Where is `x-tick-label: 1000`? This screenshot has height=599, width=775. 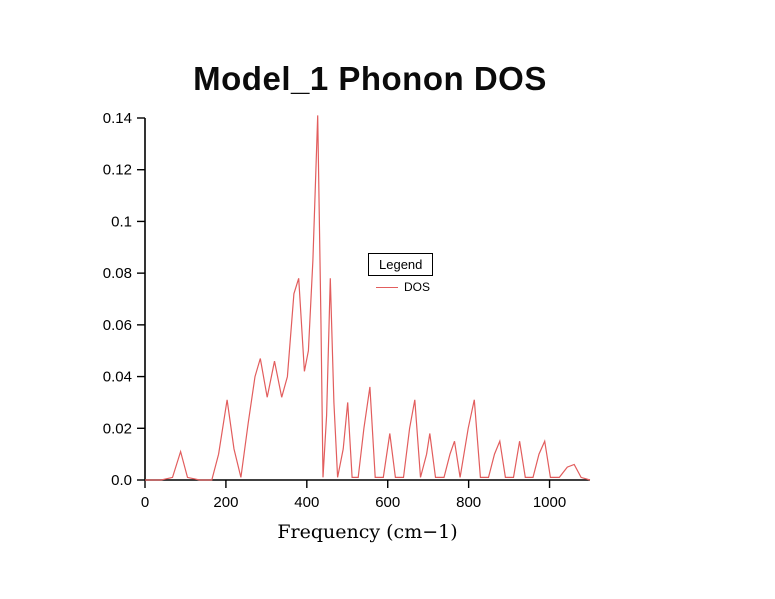
x-tick-label: 1000 is located at coordinates (549, 502).